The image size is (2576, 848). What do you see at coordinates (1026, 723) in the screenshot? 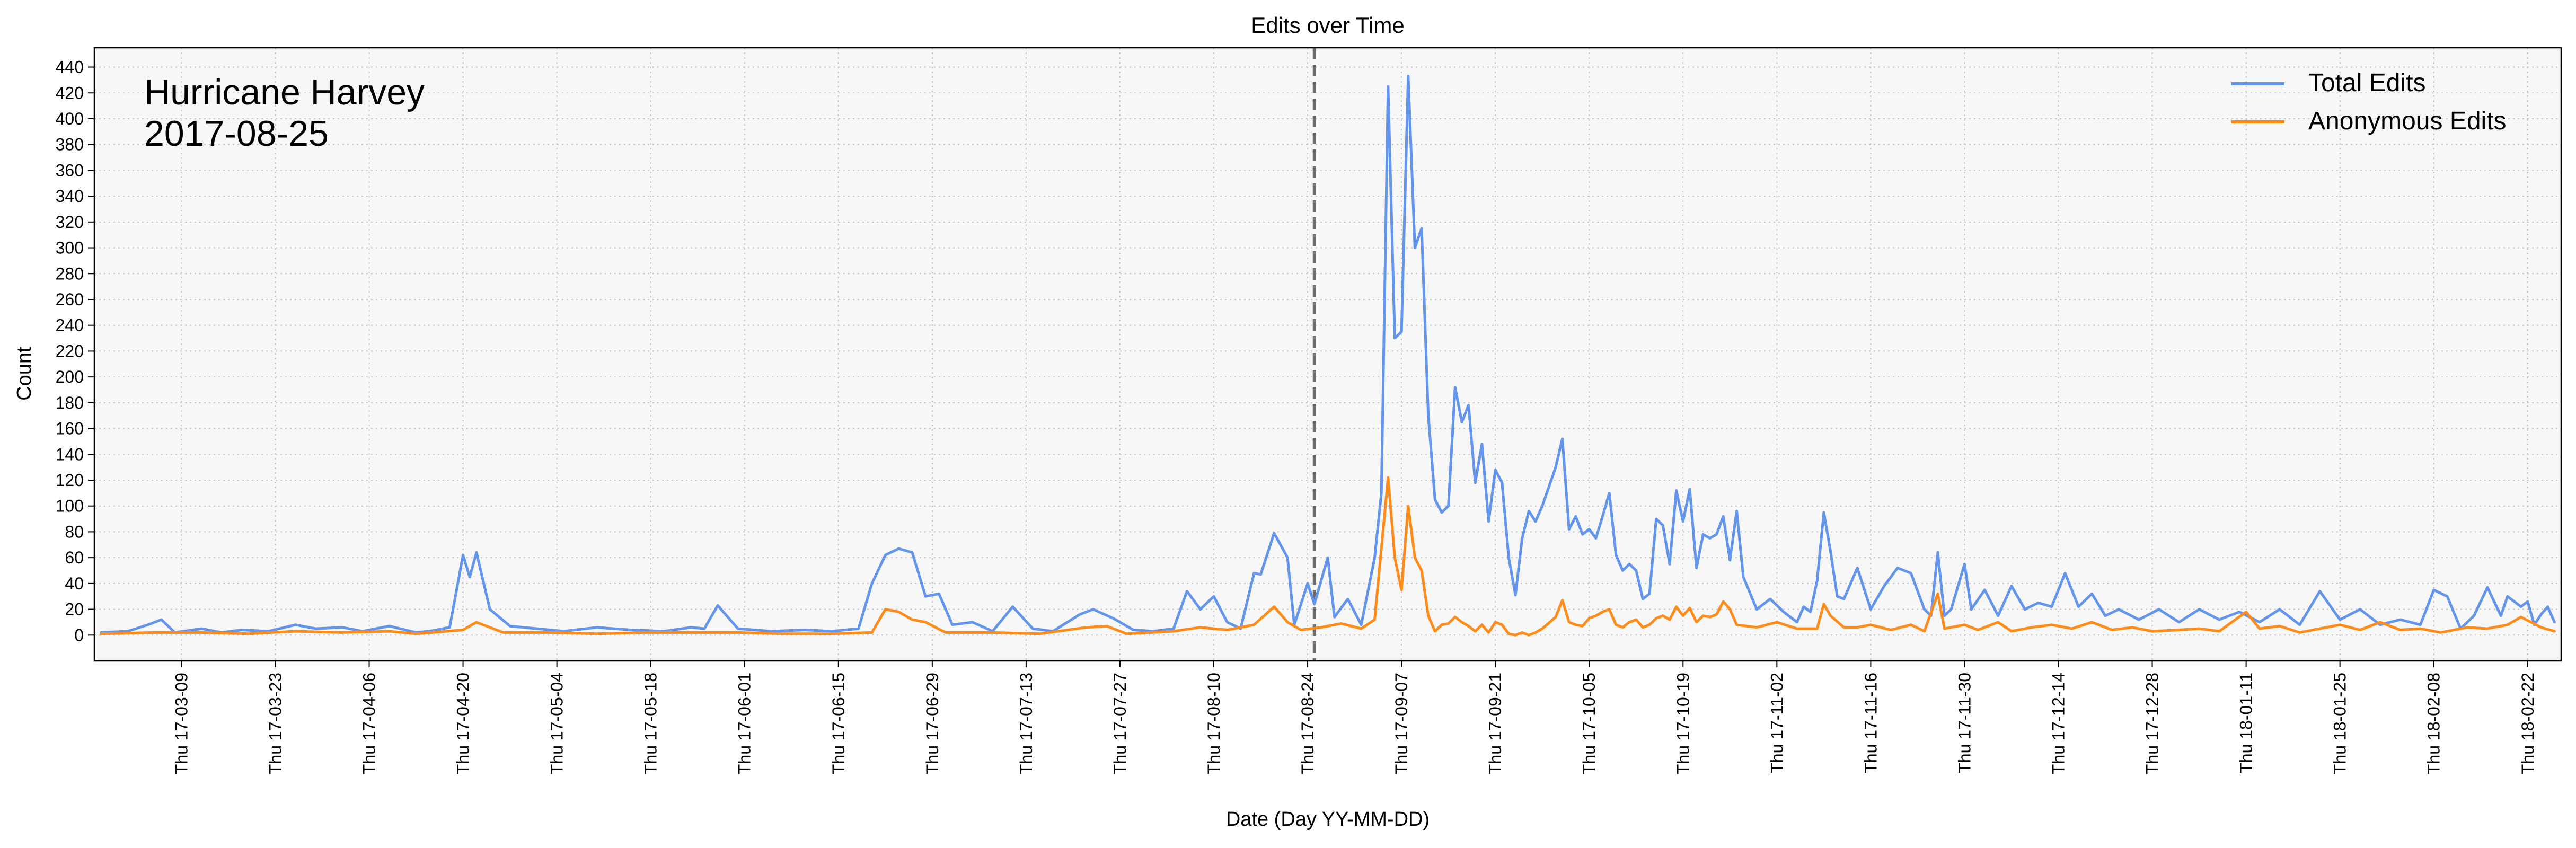
I see `x-tick-label: Thu 17-07-13` at bounding box center [1026, 723].